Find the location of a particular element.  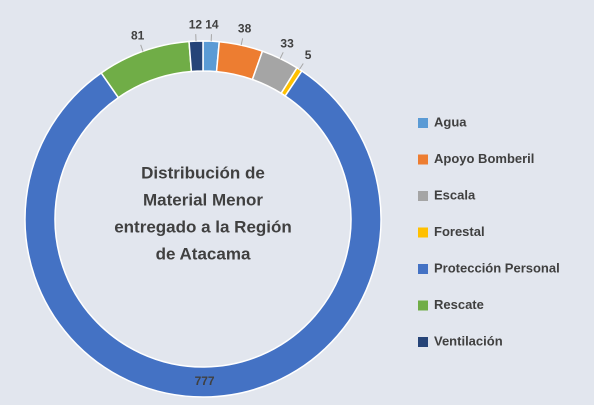

data-label: 38 is located at coordinates (245, 29).